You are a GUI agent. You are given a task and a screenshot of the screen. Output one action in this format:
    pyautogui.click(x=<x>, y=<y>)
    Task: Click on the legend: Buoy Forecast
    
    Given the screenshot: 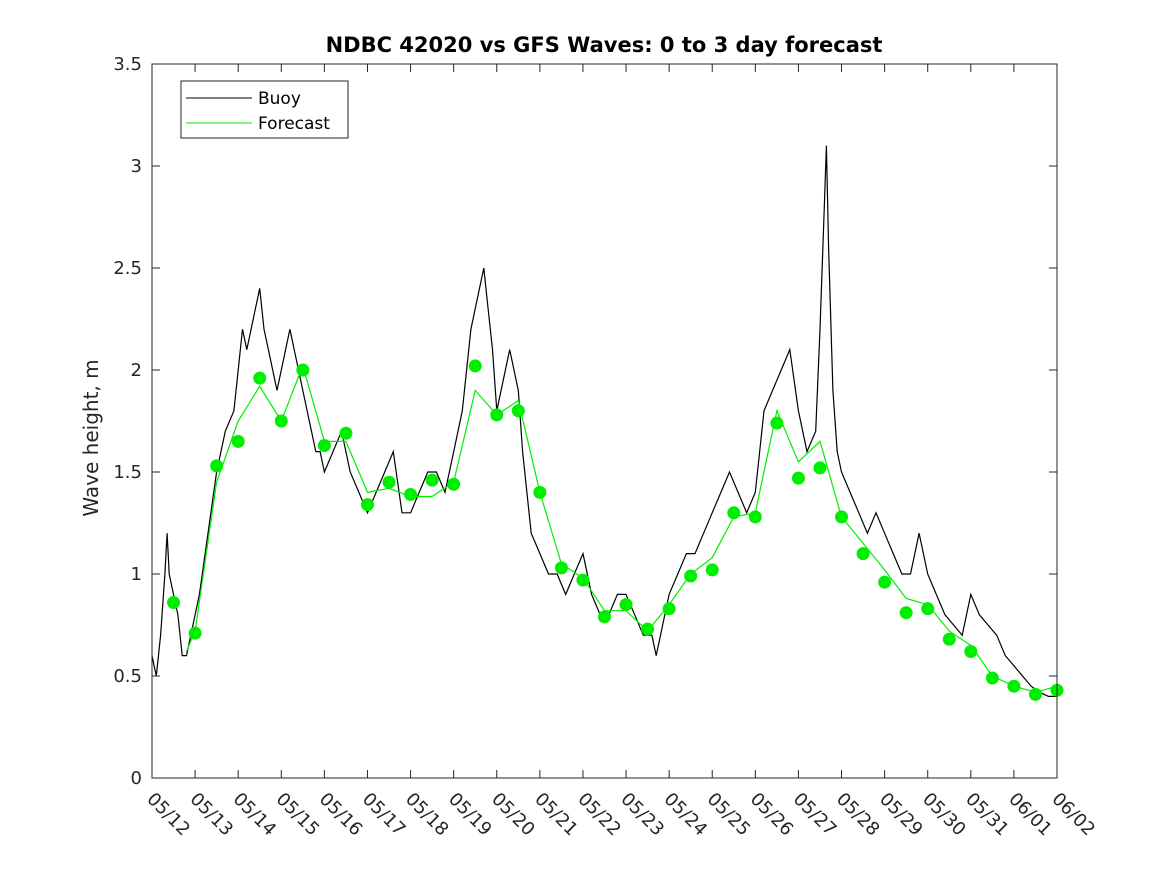 What is the action you would take?
    pyautogui.click(x=264, y=109)
    